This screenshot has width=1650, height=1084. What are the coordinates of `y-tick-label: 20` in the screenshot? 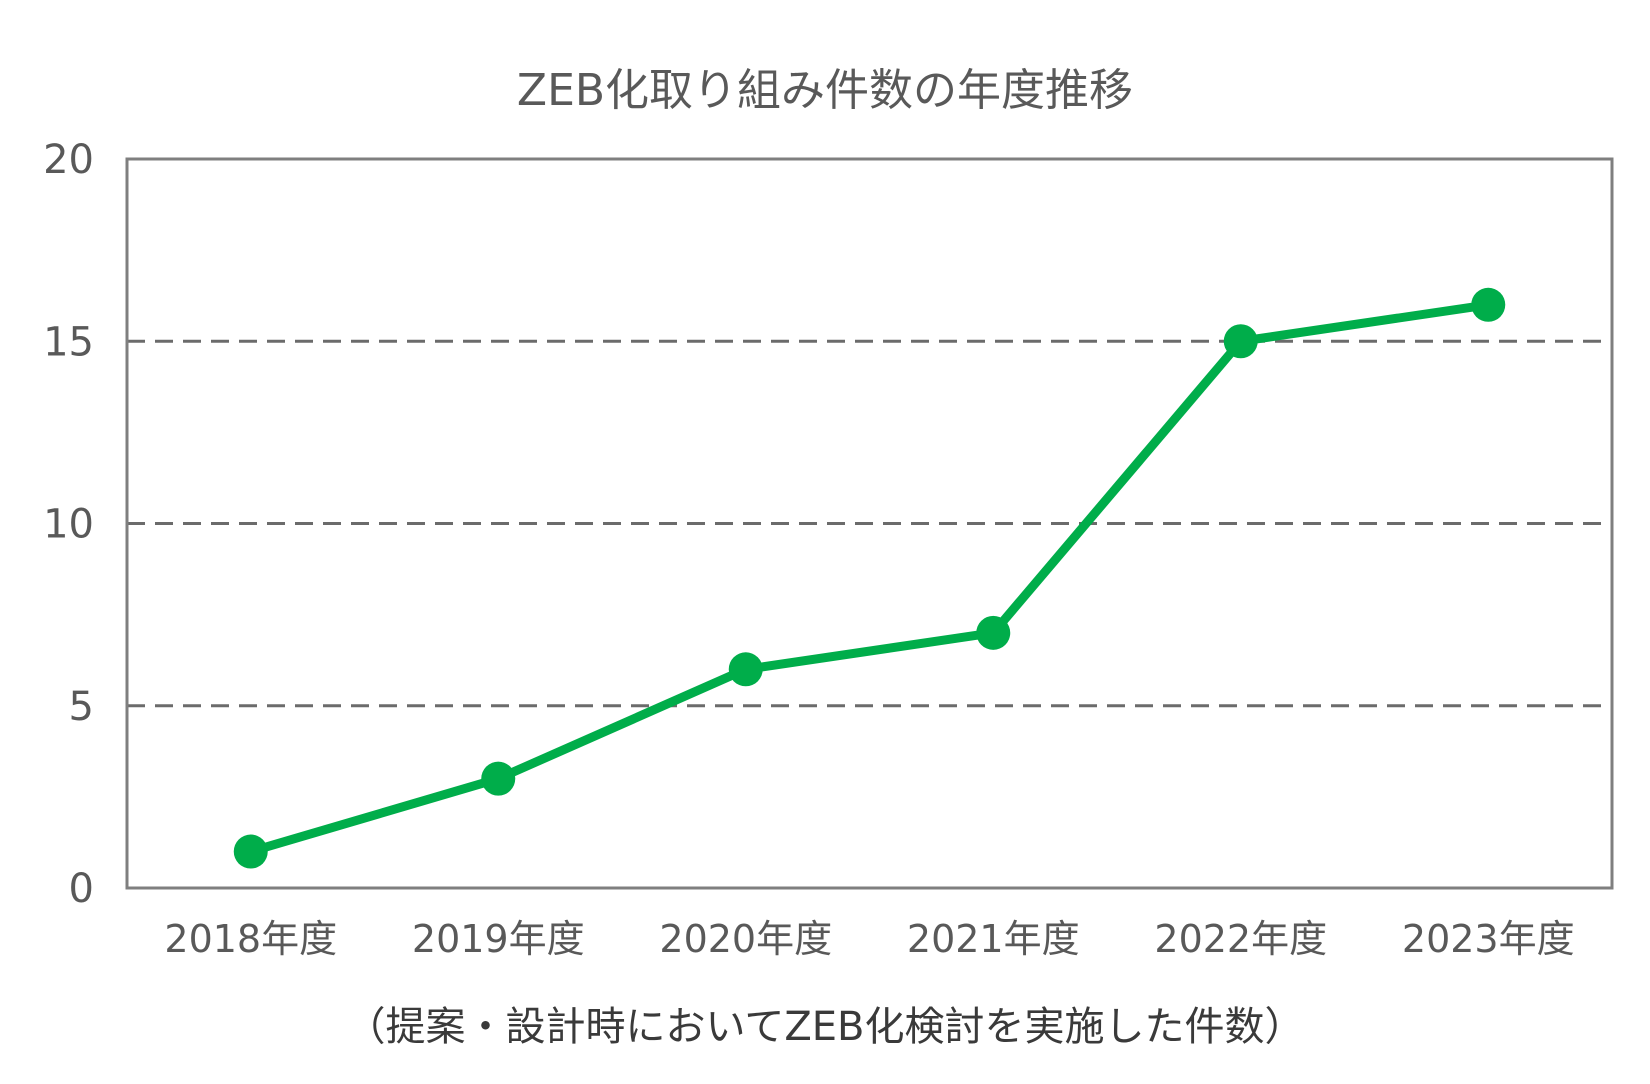 It's located at (68, 160).